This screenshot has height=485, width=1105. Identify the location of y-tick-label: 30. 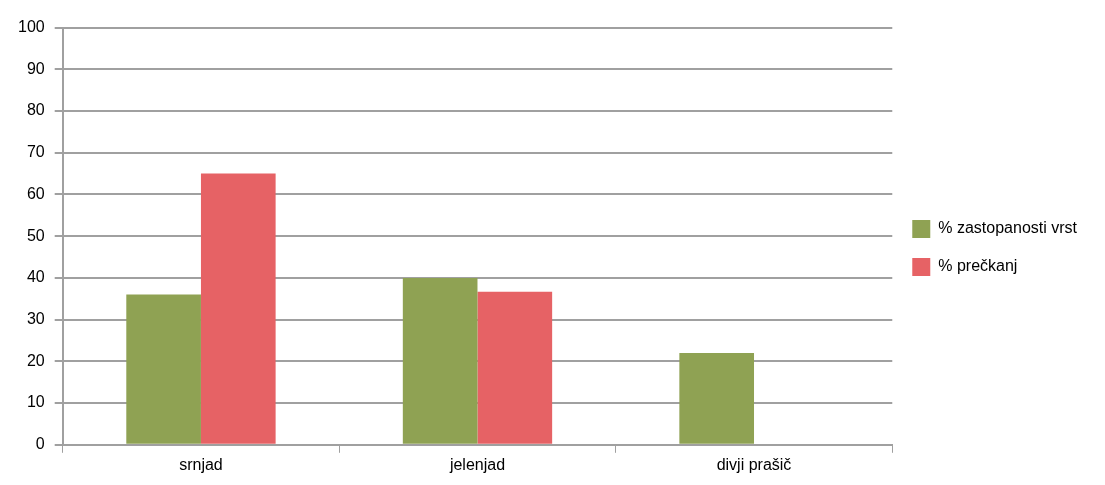
(35, 319).